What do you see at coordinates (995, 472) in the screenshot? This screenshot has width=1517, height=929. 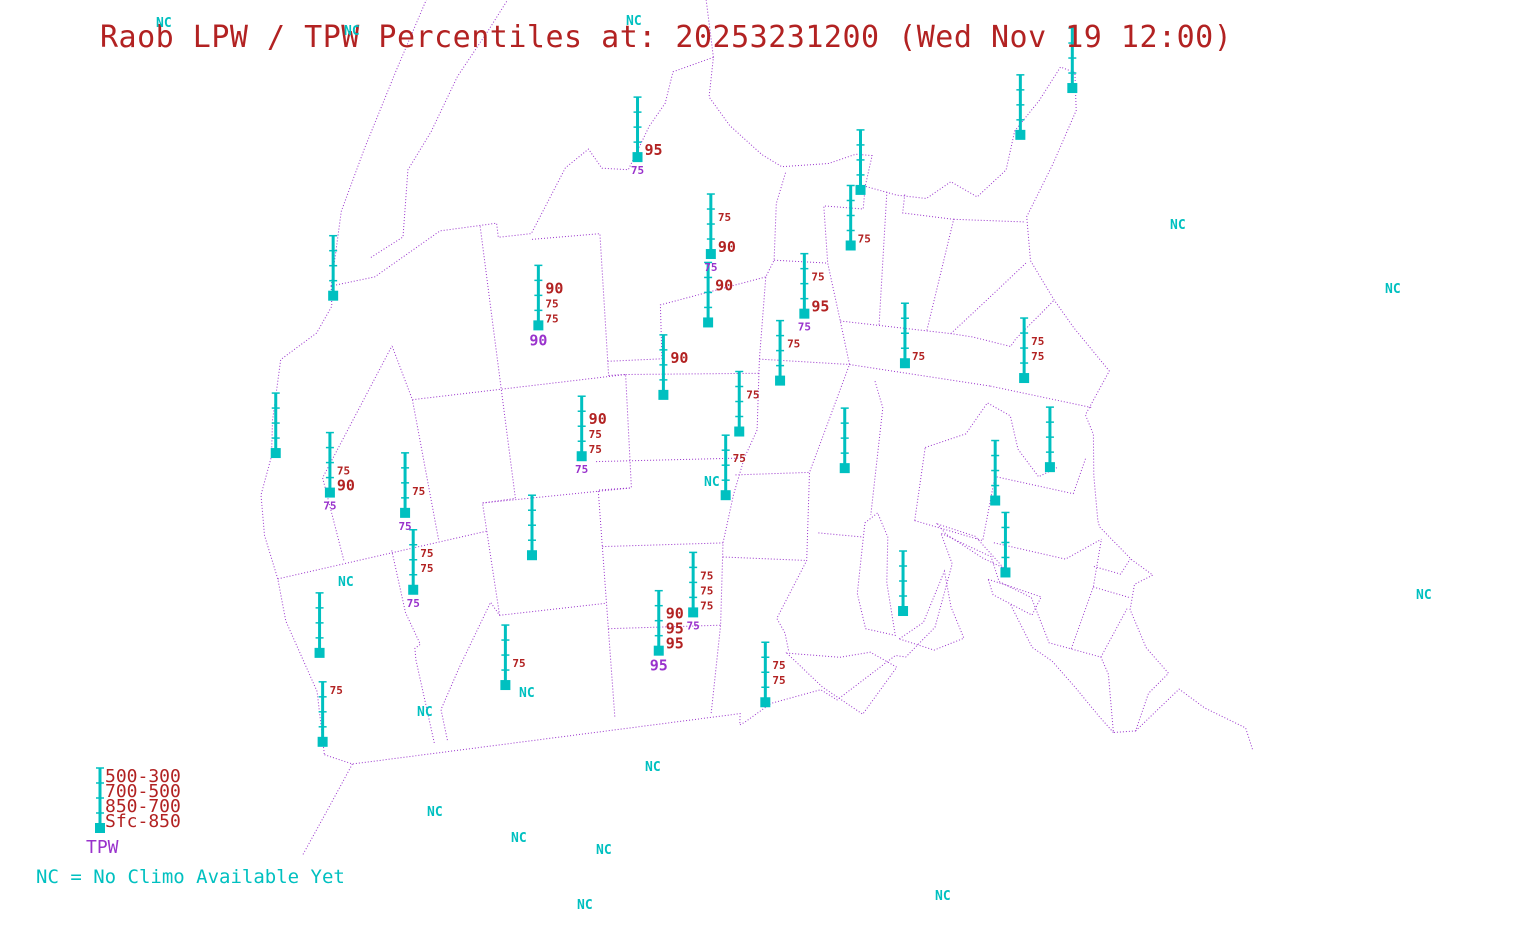 I see `station-pittsburgh` at bounding box center [995, 472].